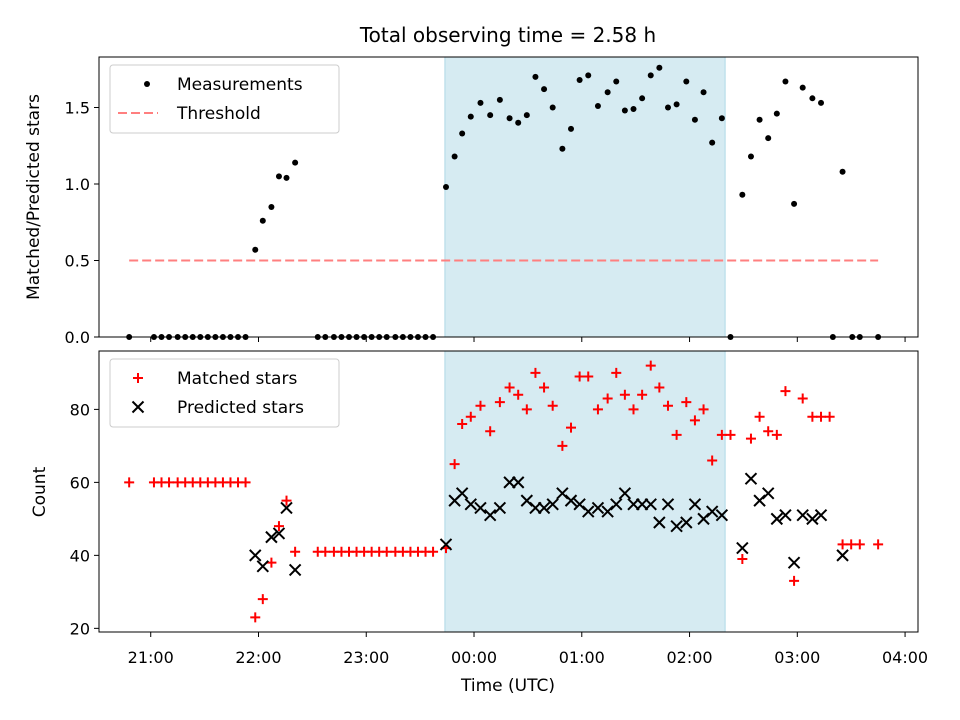 This screenshot has height=720, width=960. I want to click on y-tick-label: 0.5, so click(77, 260).